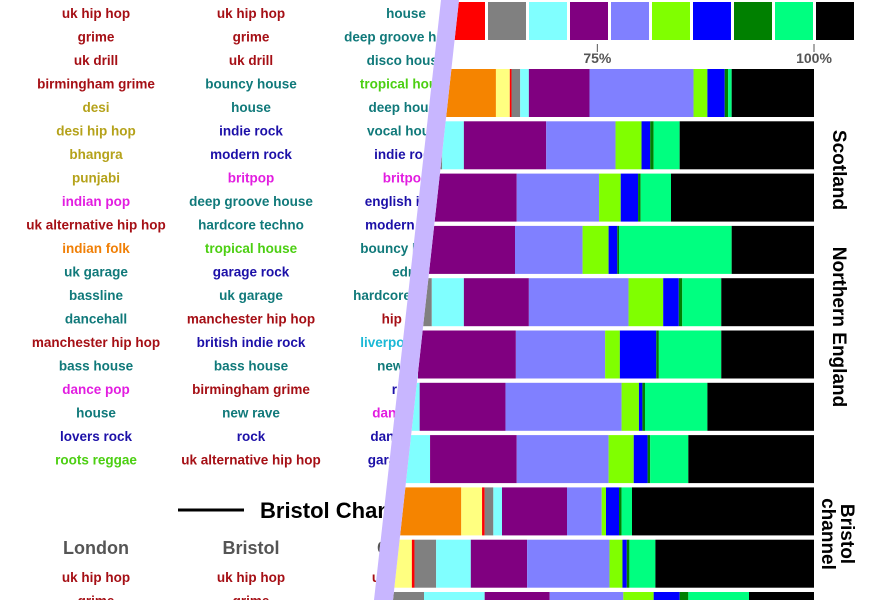  What do you see at coordinates (251, 154) in the screenshot?
I see `genre-label: modern rock` at bounding box center [251, 154].